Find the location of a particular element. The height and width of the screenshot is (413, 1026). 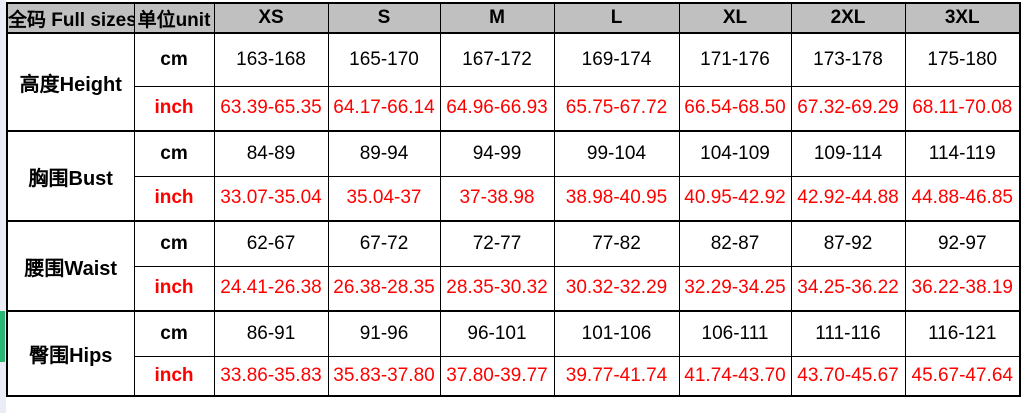

value-cell: 35.83-37.80 is located at coordinates (384, 376).